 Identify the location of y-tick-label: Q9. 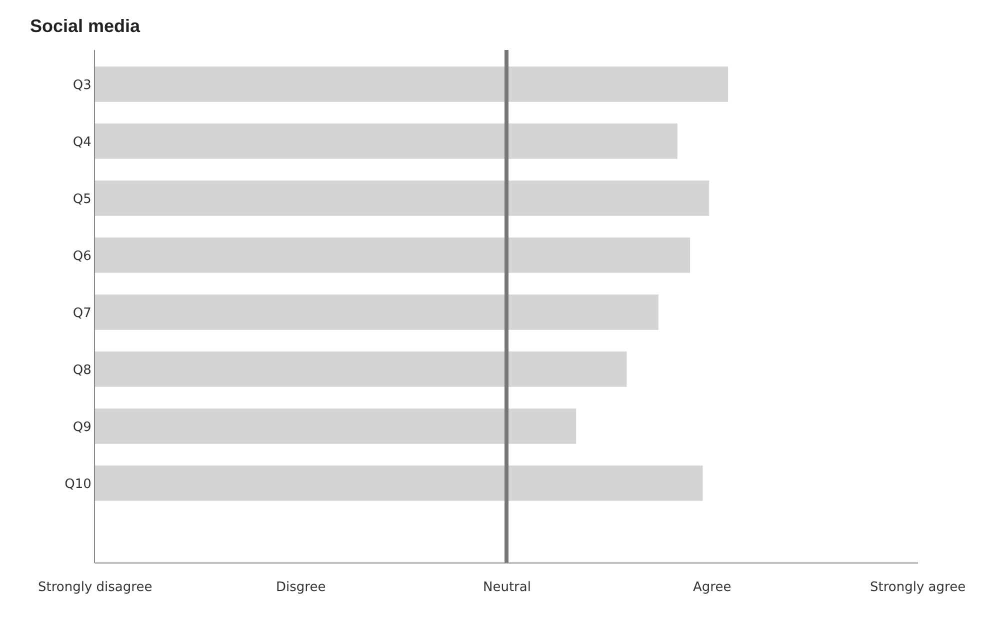
(82, 427).